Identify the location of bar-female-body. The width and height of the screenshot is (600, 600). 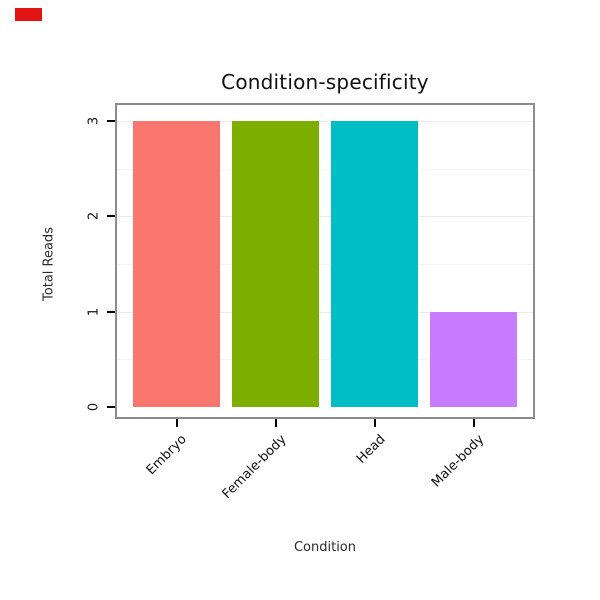
(275, 264).